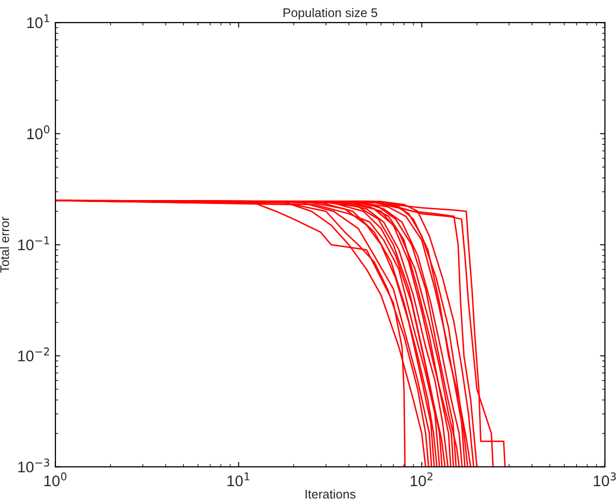 This screenshot has height=502, width=616. What do you see at coordinates (33, 354) in the screenshot?
I see `y-tick-label: 10$^{−2}$` at bounding box center [33, 354].